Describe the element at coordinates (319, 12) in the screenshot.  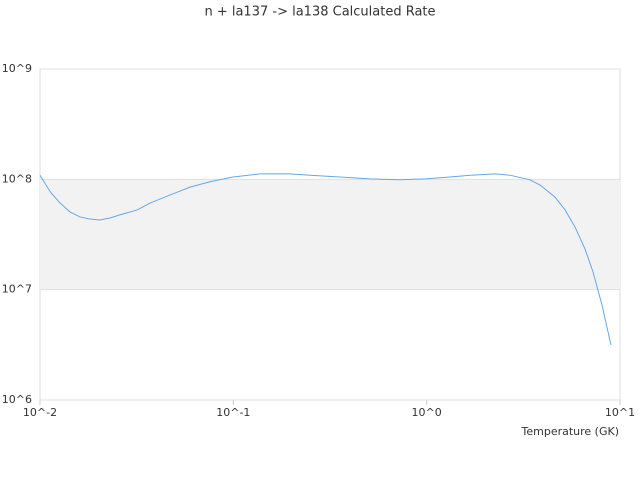
I see `chart-title: n + la137 -> la138 Calculated Rate` at that location.